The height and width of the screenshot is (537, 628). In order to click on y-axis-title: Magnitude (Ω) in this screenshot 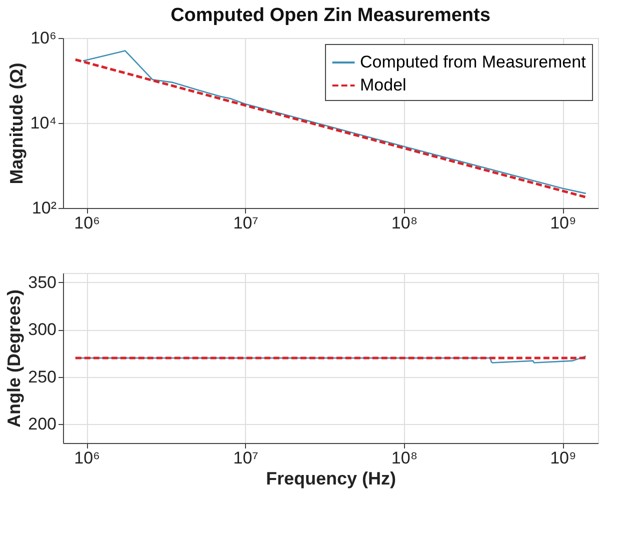, I will do `click(16, 123)`.